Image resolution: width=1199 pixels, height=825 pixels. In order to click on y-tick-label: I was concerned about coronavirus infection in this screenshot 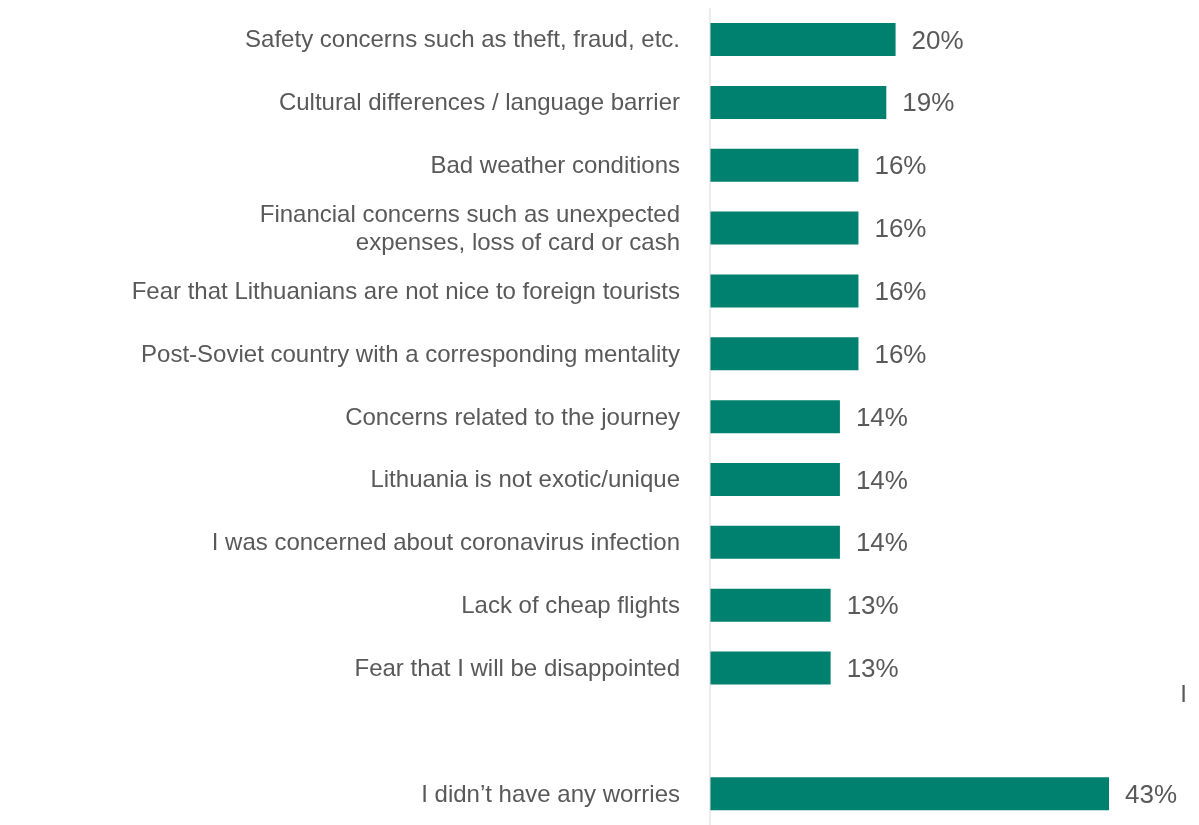, I will do `click(445, 542)`.